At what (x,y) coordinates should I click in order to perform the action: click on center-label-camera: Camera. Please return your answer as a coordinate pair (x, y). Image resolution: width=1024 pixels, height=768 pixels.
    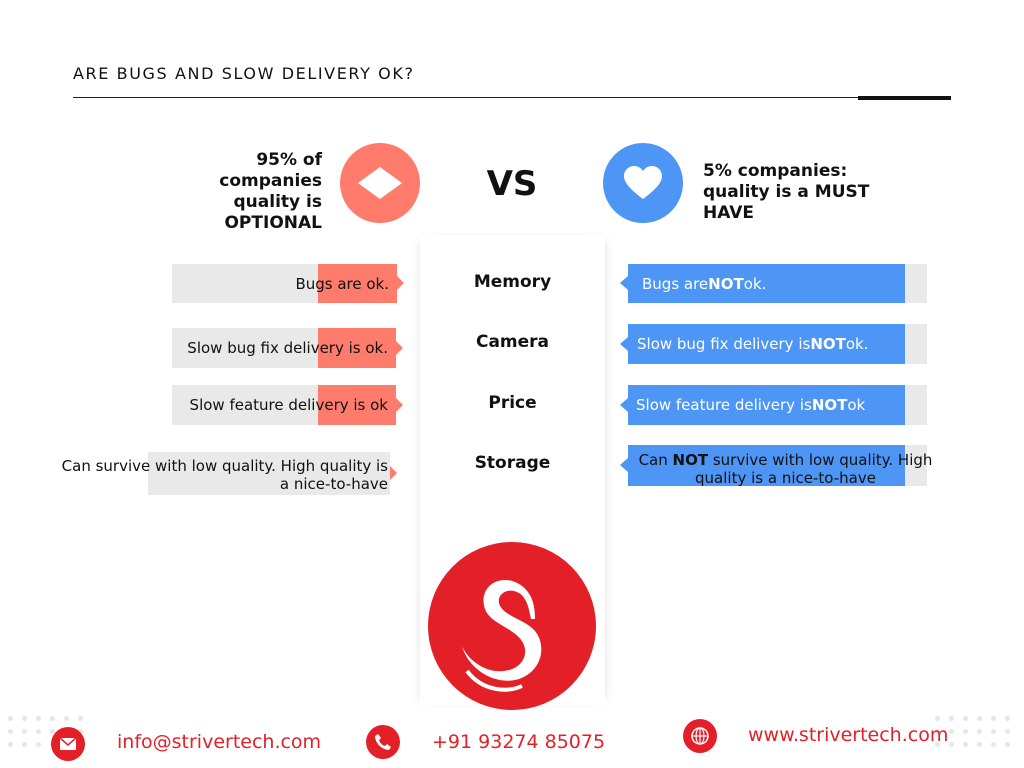
    Looking at the image, I should click on (512, 342).